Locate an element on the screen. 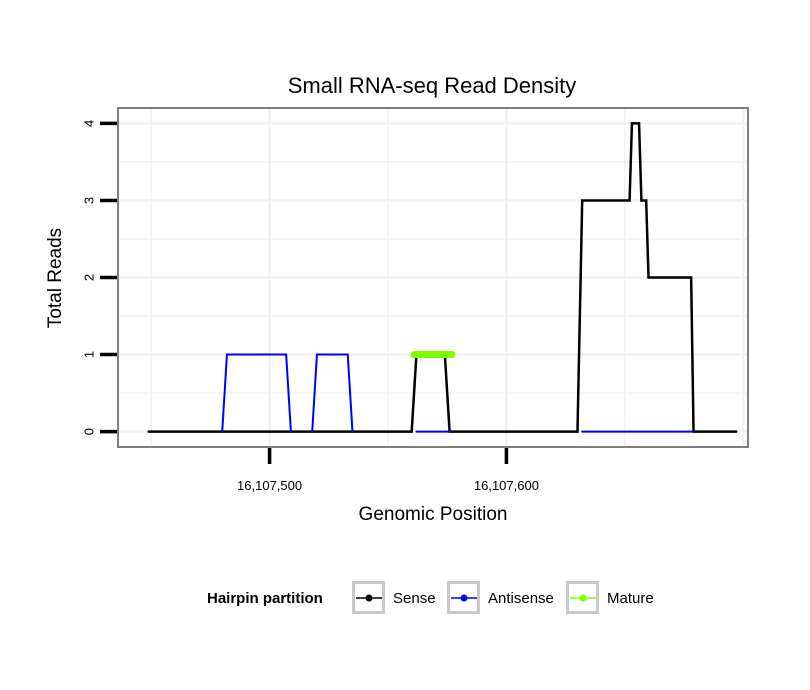 This screenshot has width=810, height=690. y-tick-label: 4 is located at coordinates (88, 123).